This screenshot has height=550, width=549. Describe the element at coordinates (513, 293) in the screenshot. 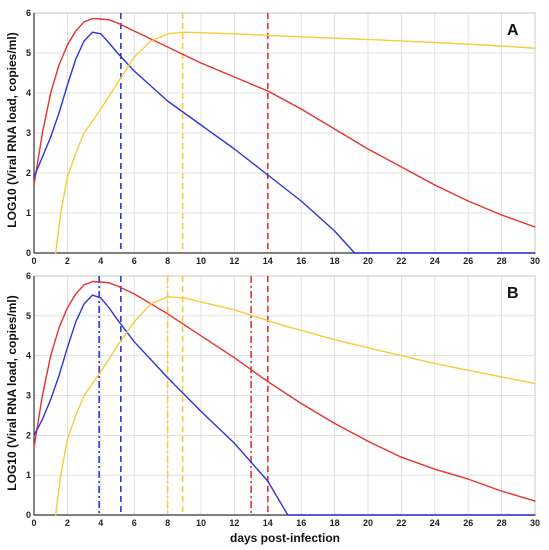

I see `panel-label: B` at that location.